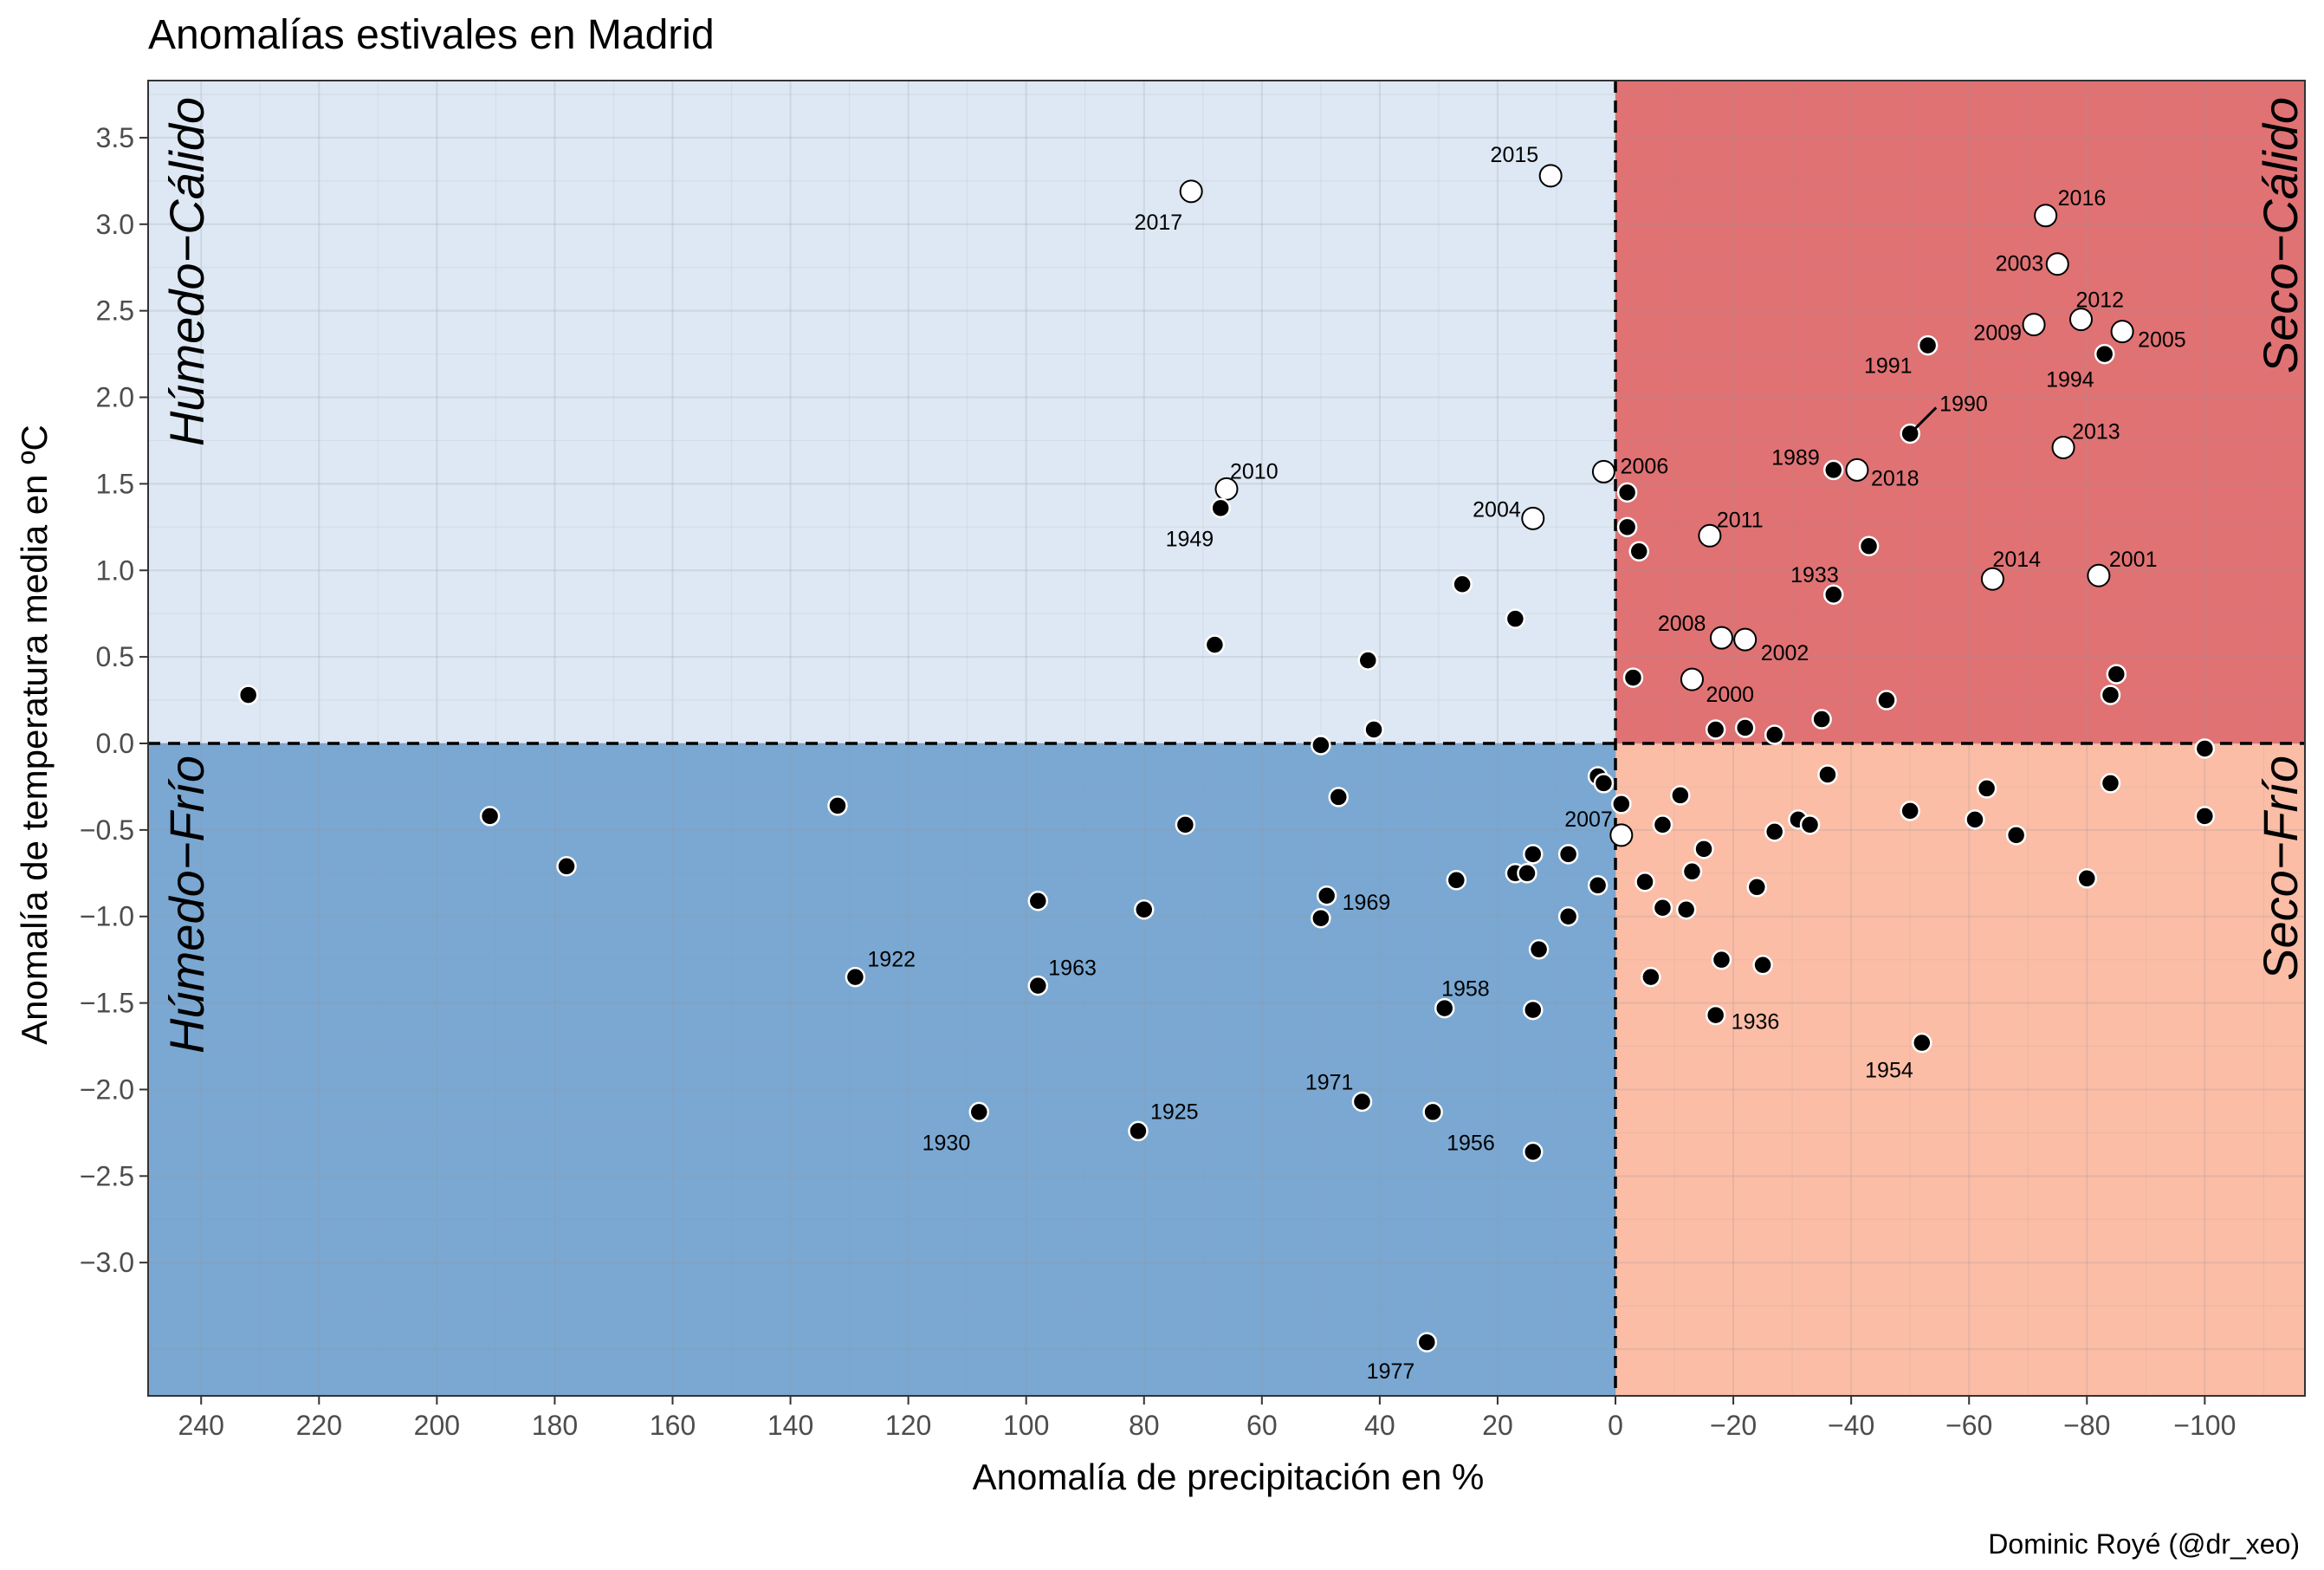 This screenshot has width=2324, height=1570. What do you see at coordinates (1072, 969) in the screenshot?
I see `point-label: 1963` at bounding box center [1072, 969].